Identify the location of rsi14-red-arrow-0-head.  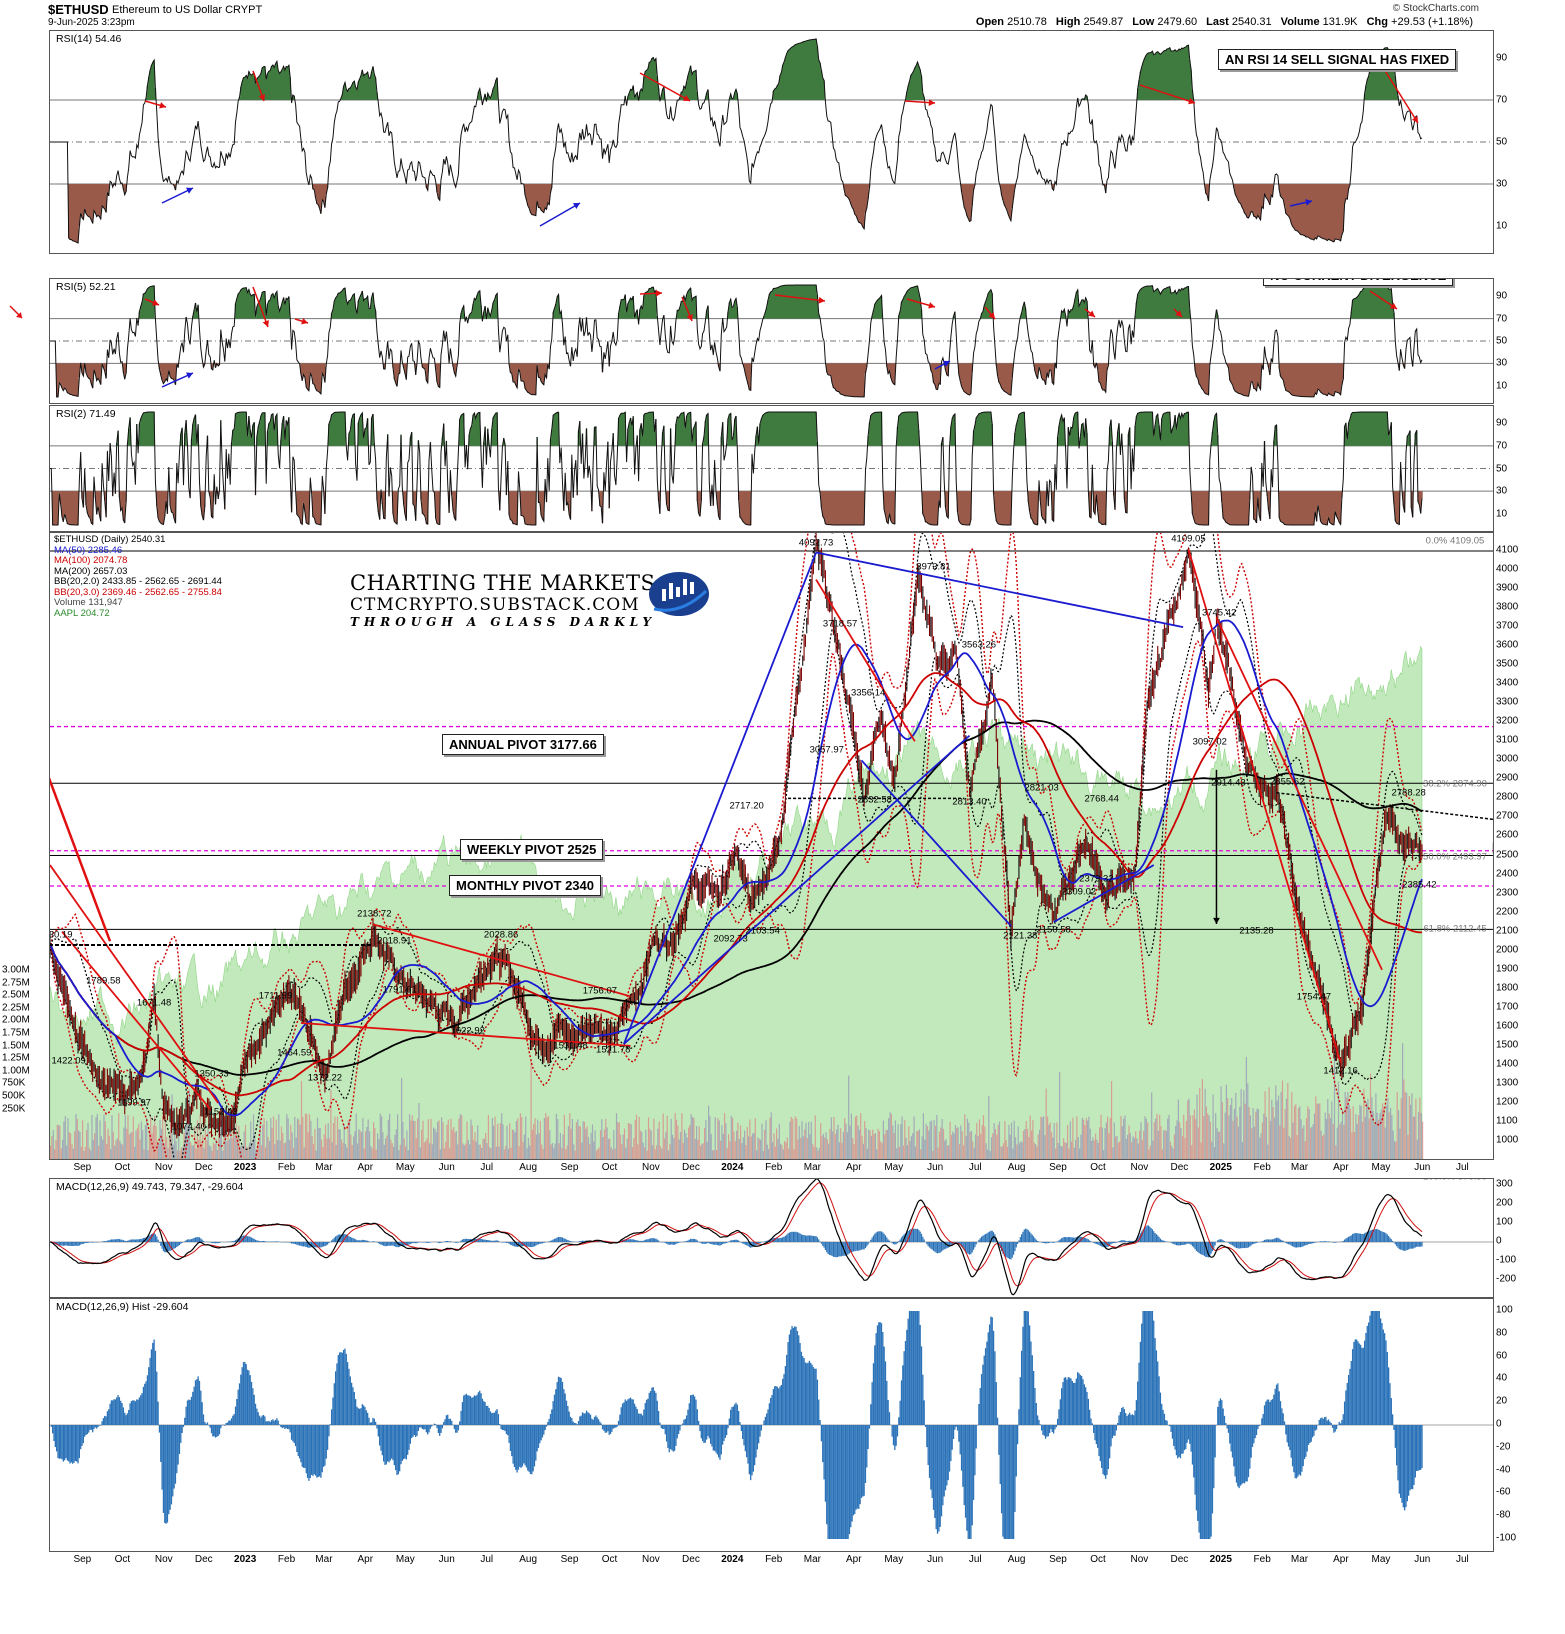
(262, 97).